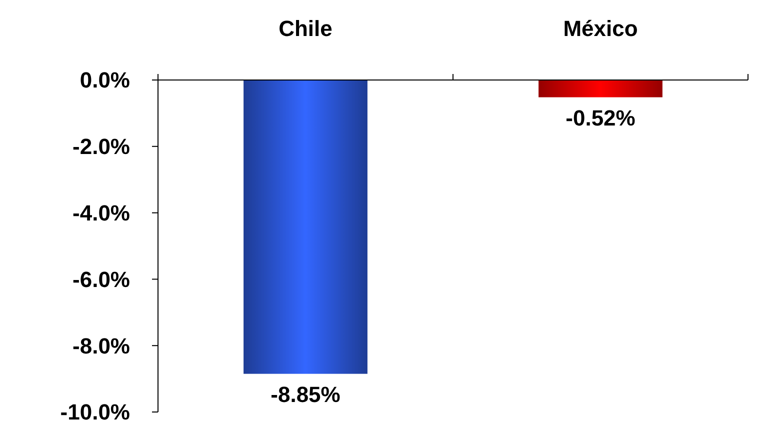 The width and height of the screenshot is (759, 427). I want to click on y-tick-label: -8.0%, so click(101, 345).